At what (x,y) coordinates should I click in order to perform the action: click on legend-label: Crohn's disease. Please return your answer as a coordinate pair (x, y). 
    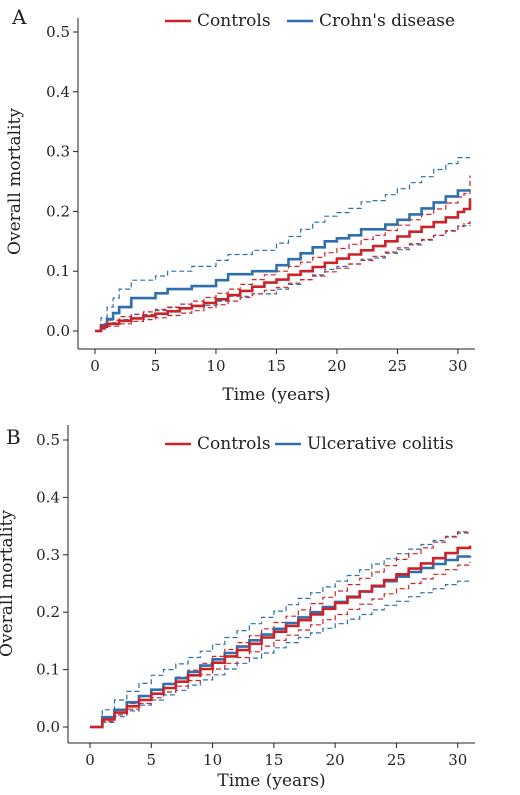
    Looking at the image, I should click on (387, 21).